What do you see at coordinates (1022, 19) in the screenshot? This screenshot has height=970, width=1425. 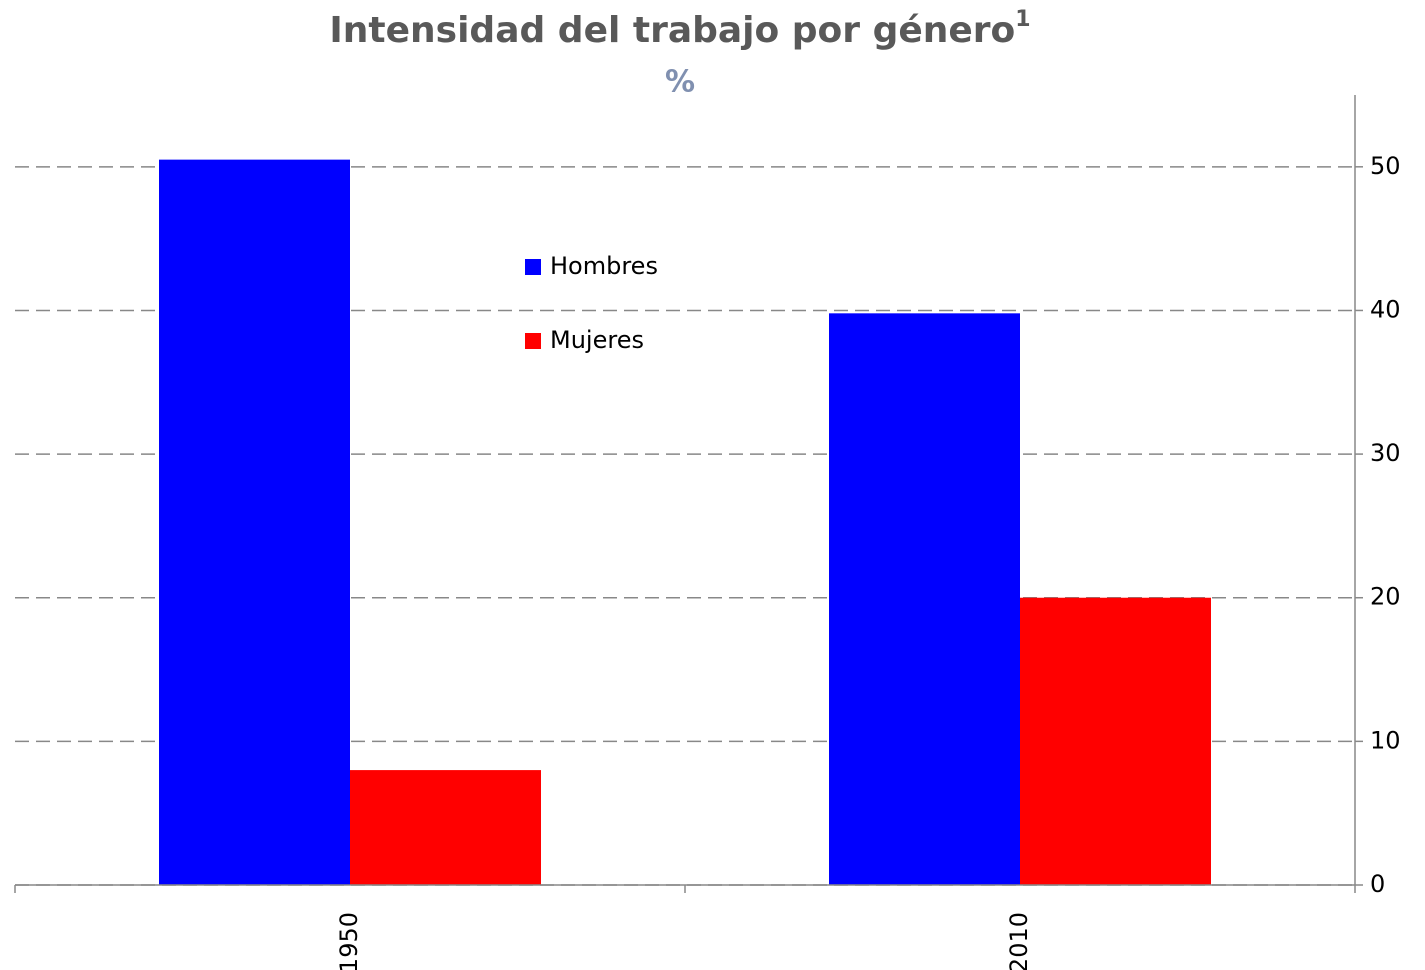 I see `title-superscript: 1` at bounding box center [1022, 19].